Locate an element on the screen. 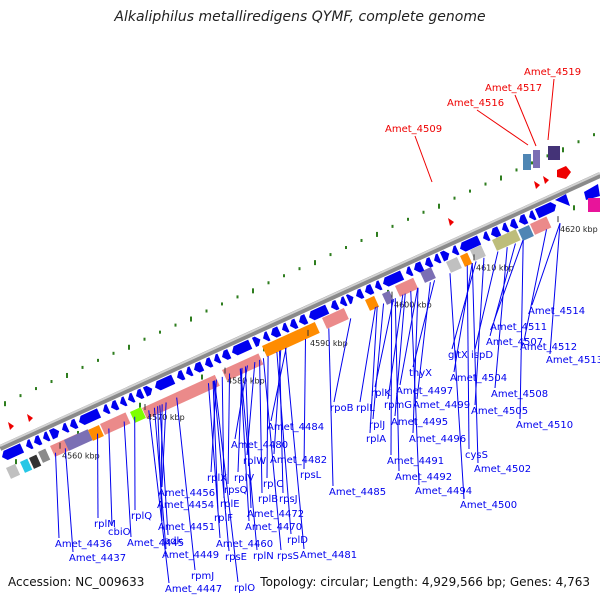  gene-label: Amet_4472 is located at coordinates (275, 514).